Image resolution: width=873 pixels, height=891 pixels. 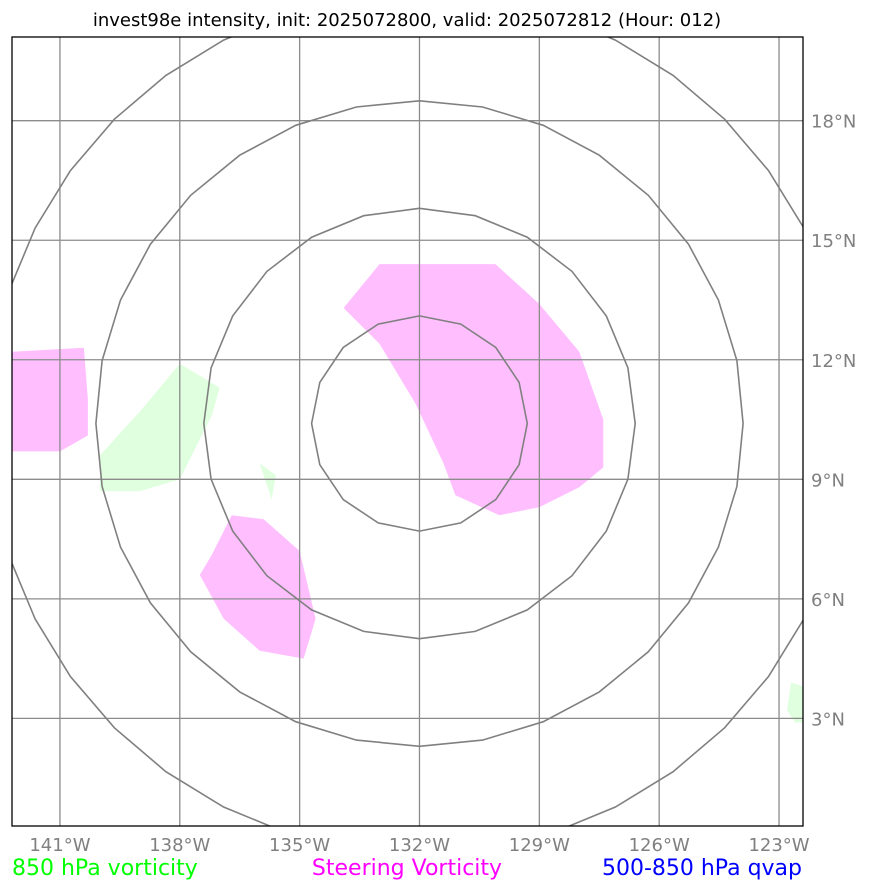 What do you see at coordinates (828, 480) in the screenshot?
I see `y-tick-label: 9°N` at bounding box center [828, 480].